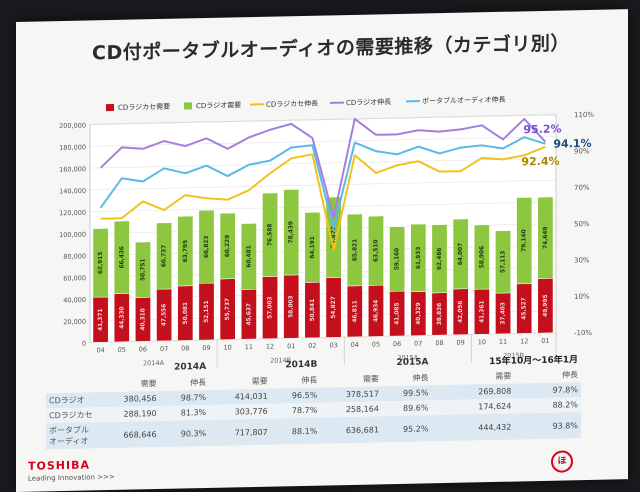  What do you see at coordinates (71, 477) in the screenshot?
I see `tagline: Leading Innovation >>>` at bounding box center [71, 477].